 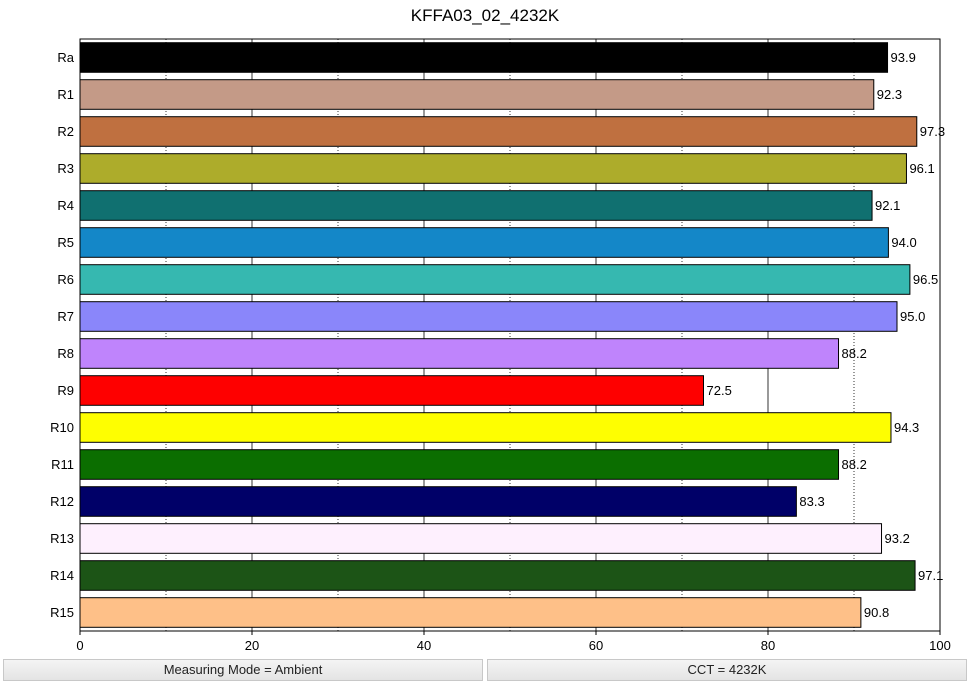 What do you see at coordinates (596, 645) in the screenshot?
I see `x-tick-label: 60` at bounding box center [596, 645].